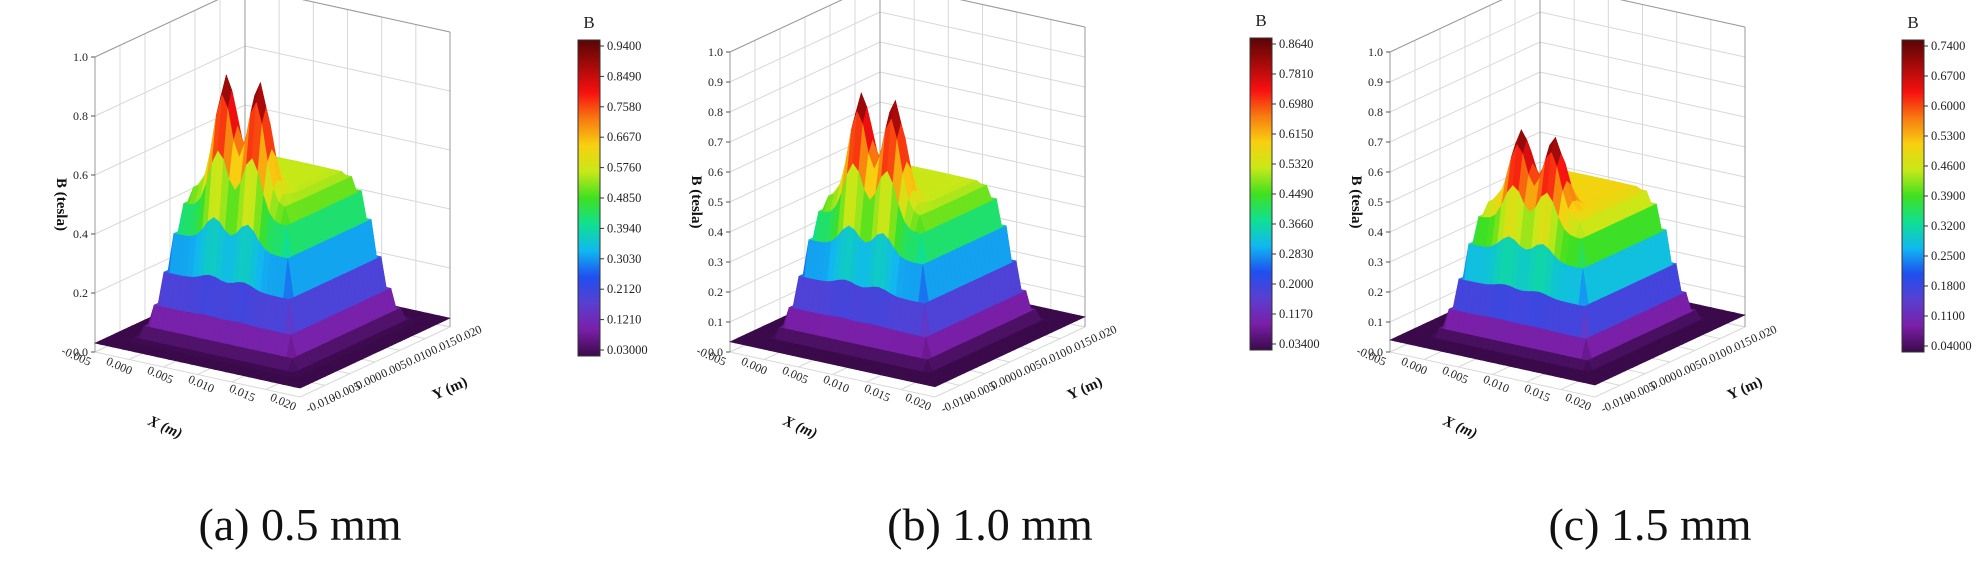 This screenshot has height=561, width=1982. What do you see at coordinates (1948, 316) in the screenshot?
I see `colorbar-tick-label: 0.1100` at bounding box center [1948, 316].